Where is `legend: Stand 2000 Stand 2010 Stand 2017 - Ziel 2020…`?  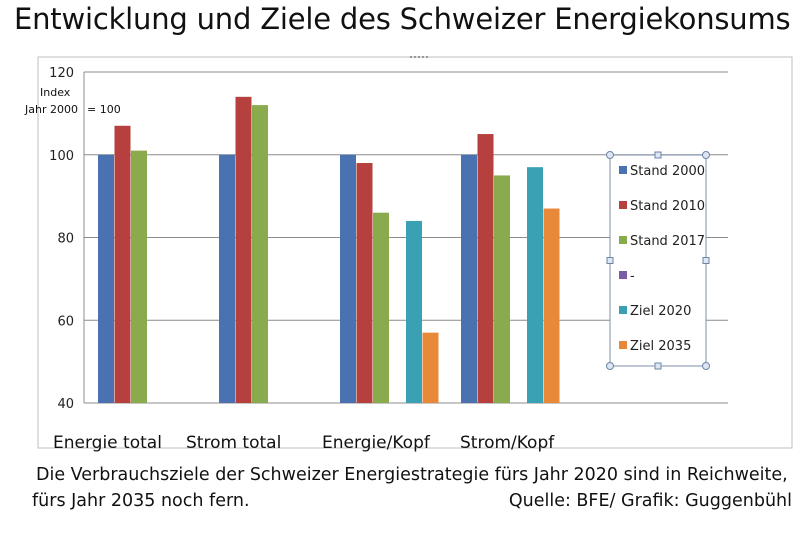 legend: Stand 2000 Stand 2010 Stand 2017 - Ziel 2020… is located at coordinates (658, 260).